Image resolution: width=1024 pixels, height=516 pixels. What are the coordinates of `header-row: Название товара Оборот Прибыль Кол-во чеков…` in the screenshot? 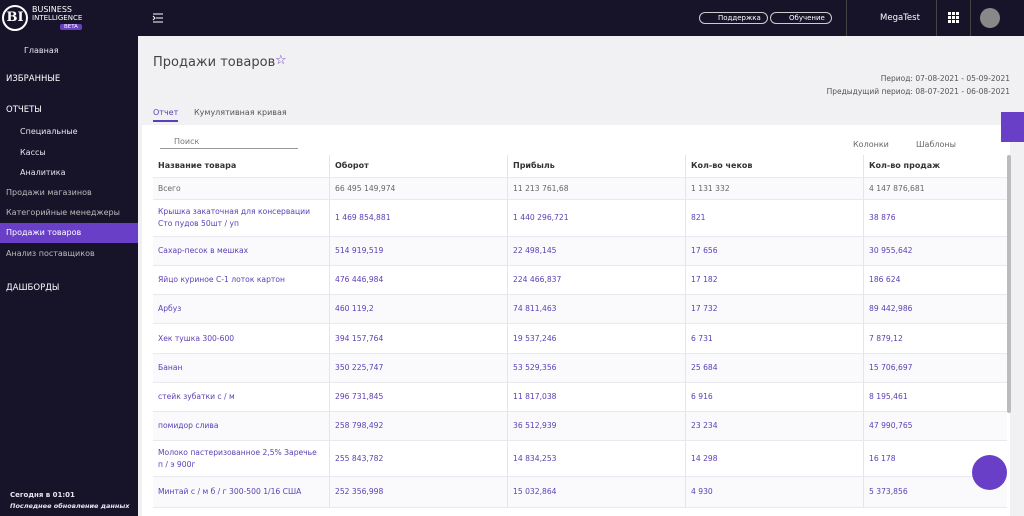 It's located at (580, 166).